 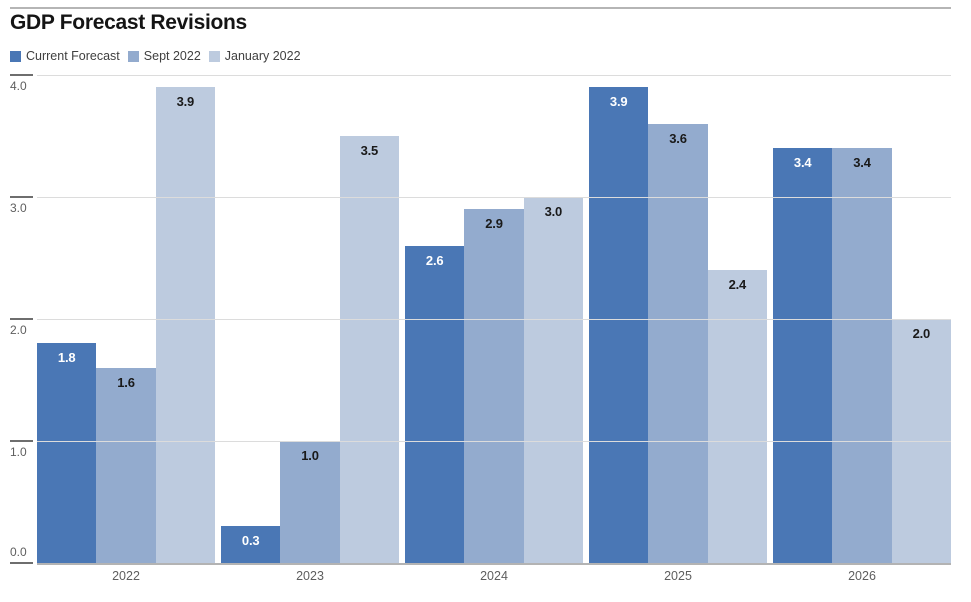 I want to click on bar-sept-2022-2025: 3.6, so click(x=678, y=343).